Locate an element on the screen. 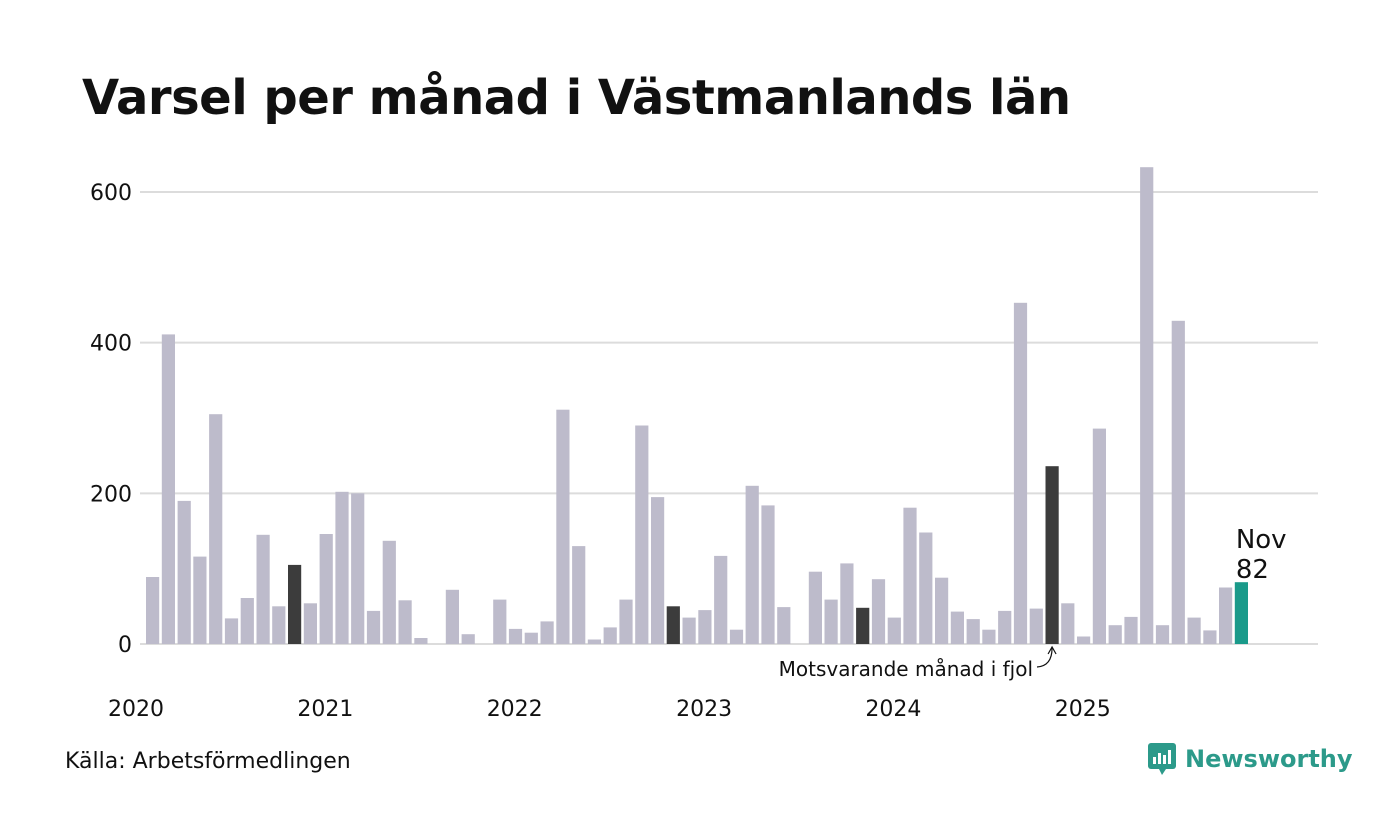  y-tick-label: 200 is located at coordinates (111, 494).